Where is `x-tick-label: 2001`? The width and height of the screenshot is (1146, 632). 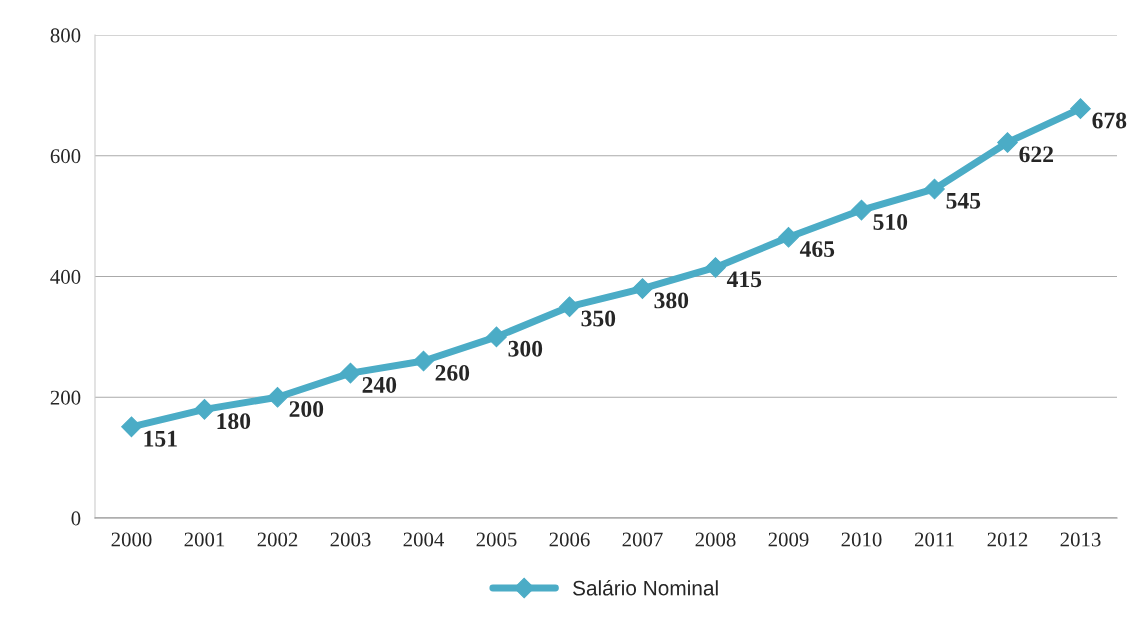 x-tick-label: 2001 is located at coordinates (204, 539).